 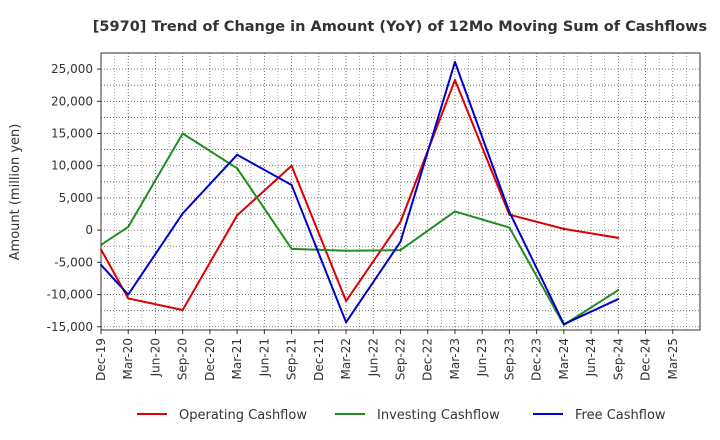 I want to click on x-tick-label: Jun-23, so click(x=482, y=357).